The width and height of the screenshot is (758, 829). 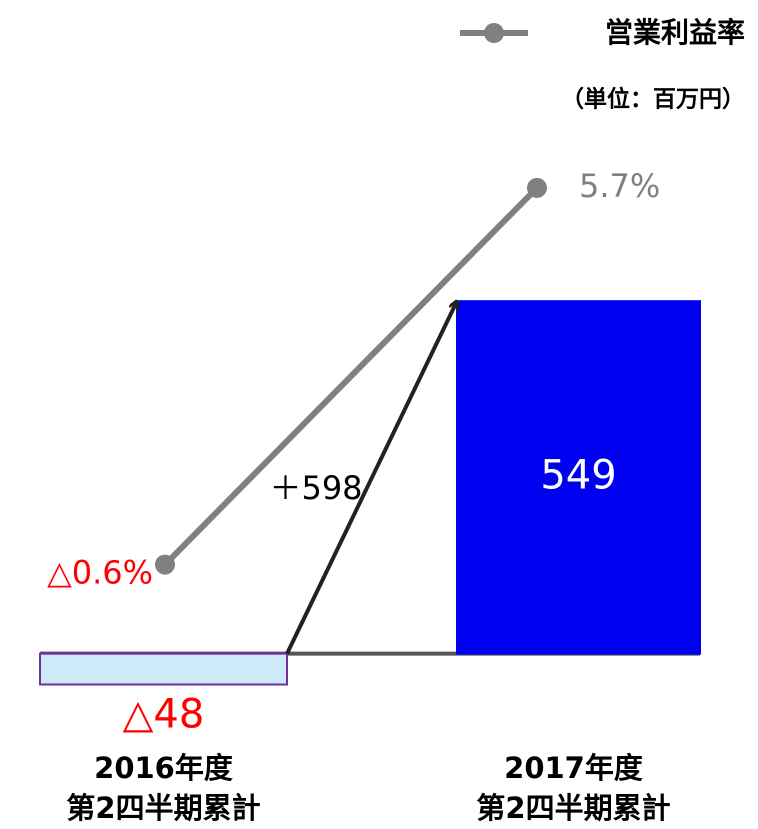 I want to click on legend-marker, so click(x=494, y=33).